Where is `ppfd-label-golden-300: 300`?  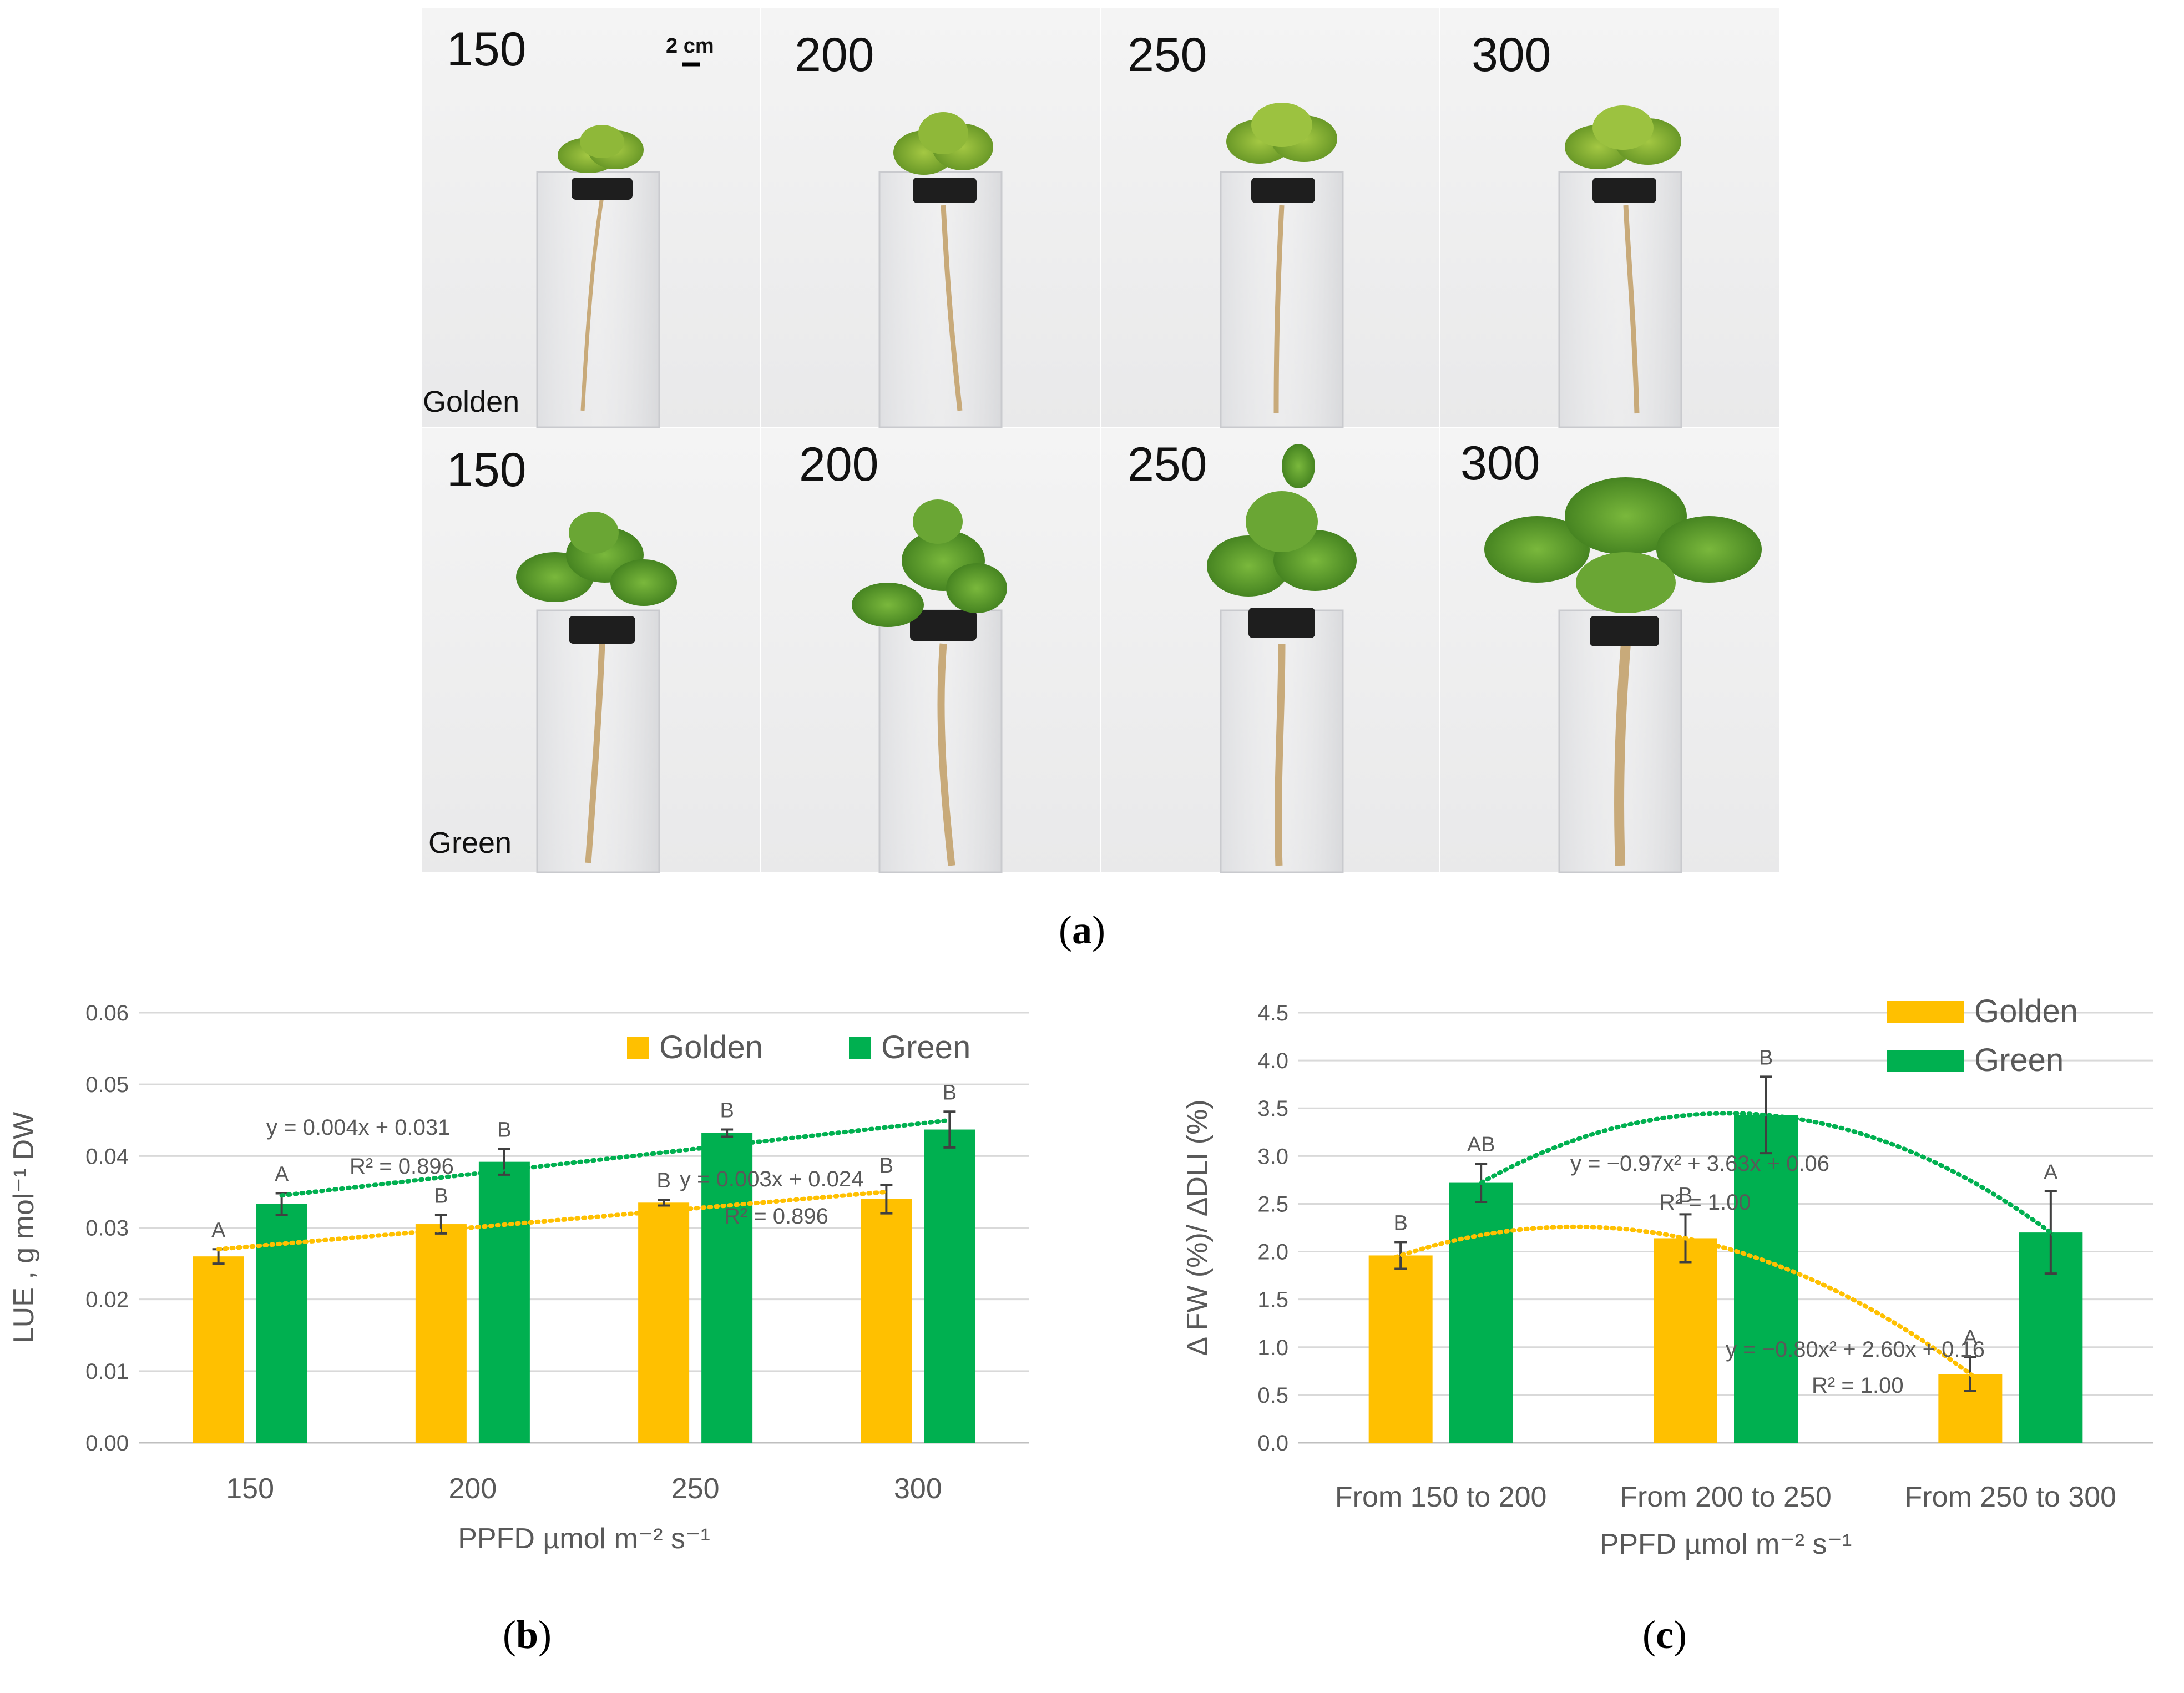 ppfd-label-golden-300: 300 is located at coordinates (1512, 55).